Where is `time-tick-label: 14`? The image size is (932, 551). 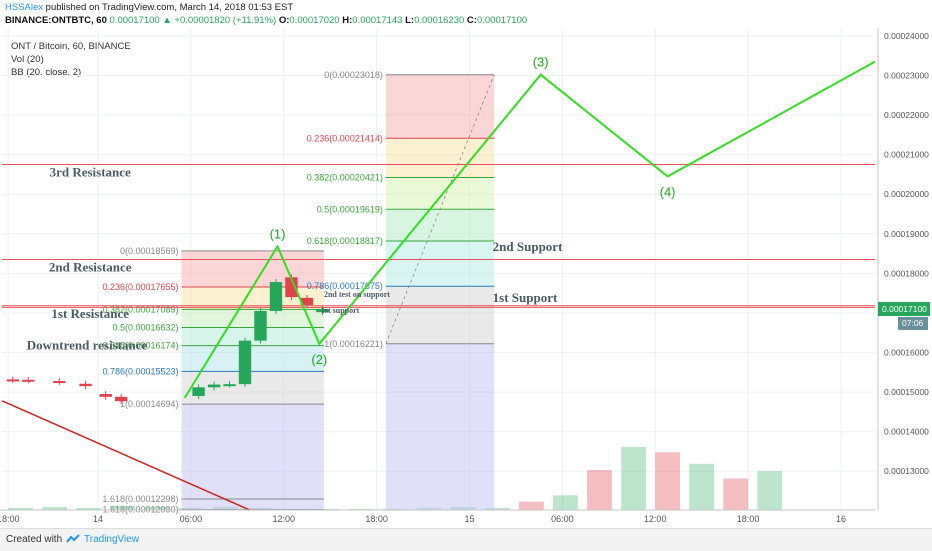 time-tick-label: 14 is located at coordinates (98, 519).